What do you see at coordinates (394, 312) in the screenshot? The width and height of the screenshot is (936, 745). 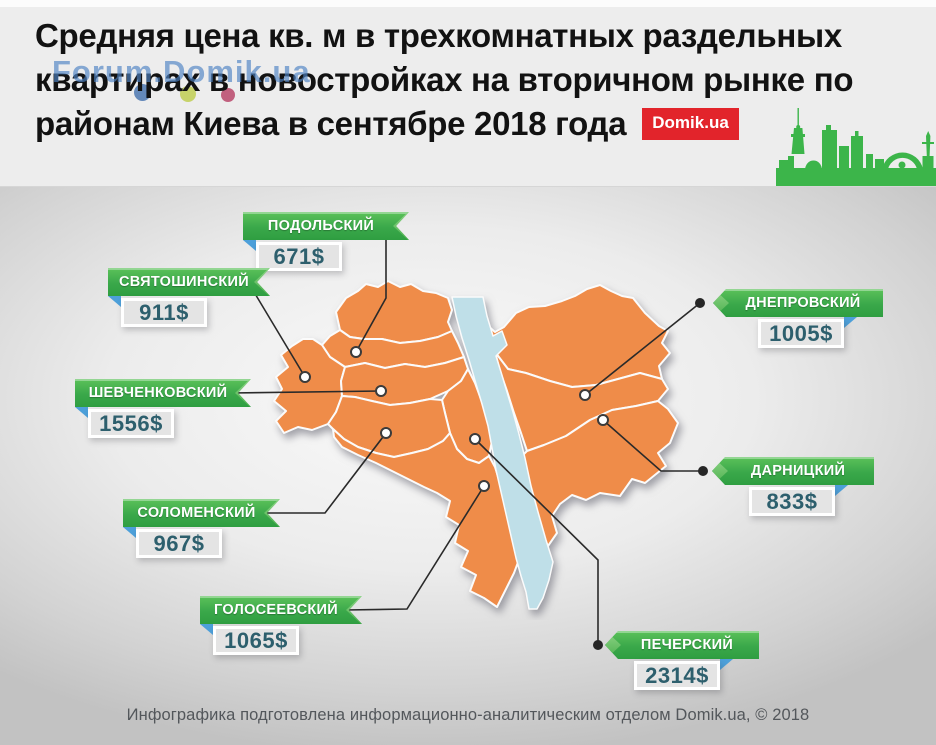 I see `district-shape-obolonsky` at bounding box center [394, 312].